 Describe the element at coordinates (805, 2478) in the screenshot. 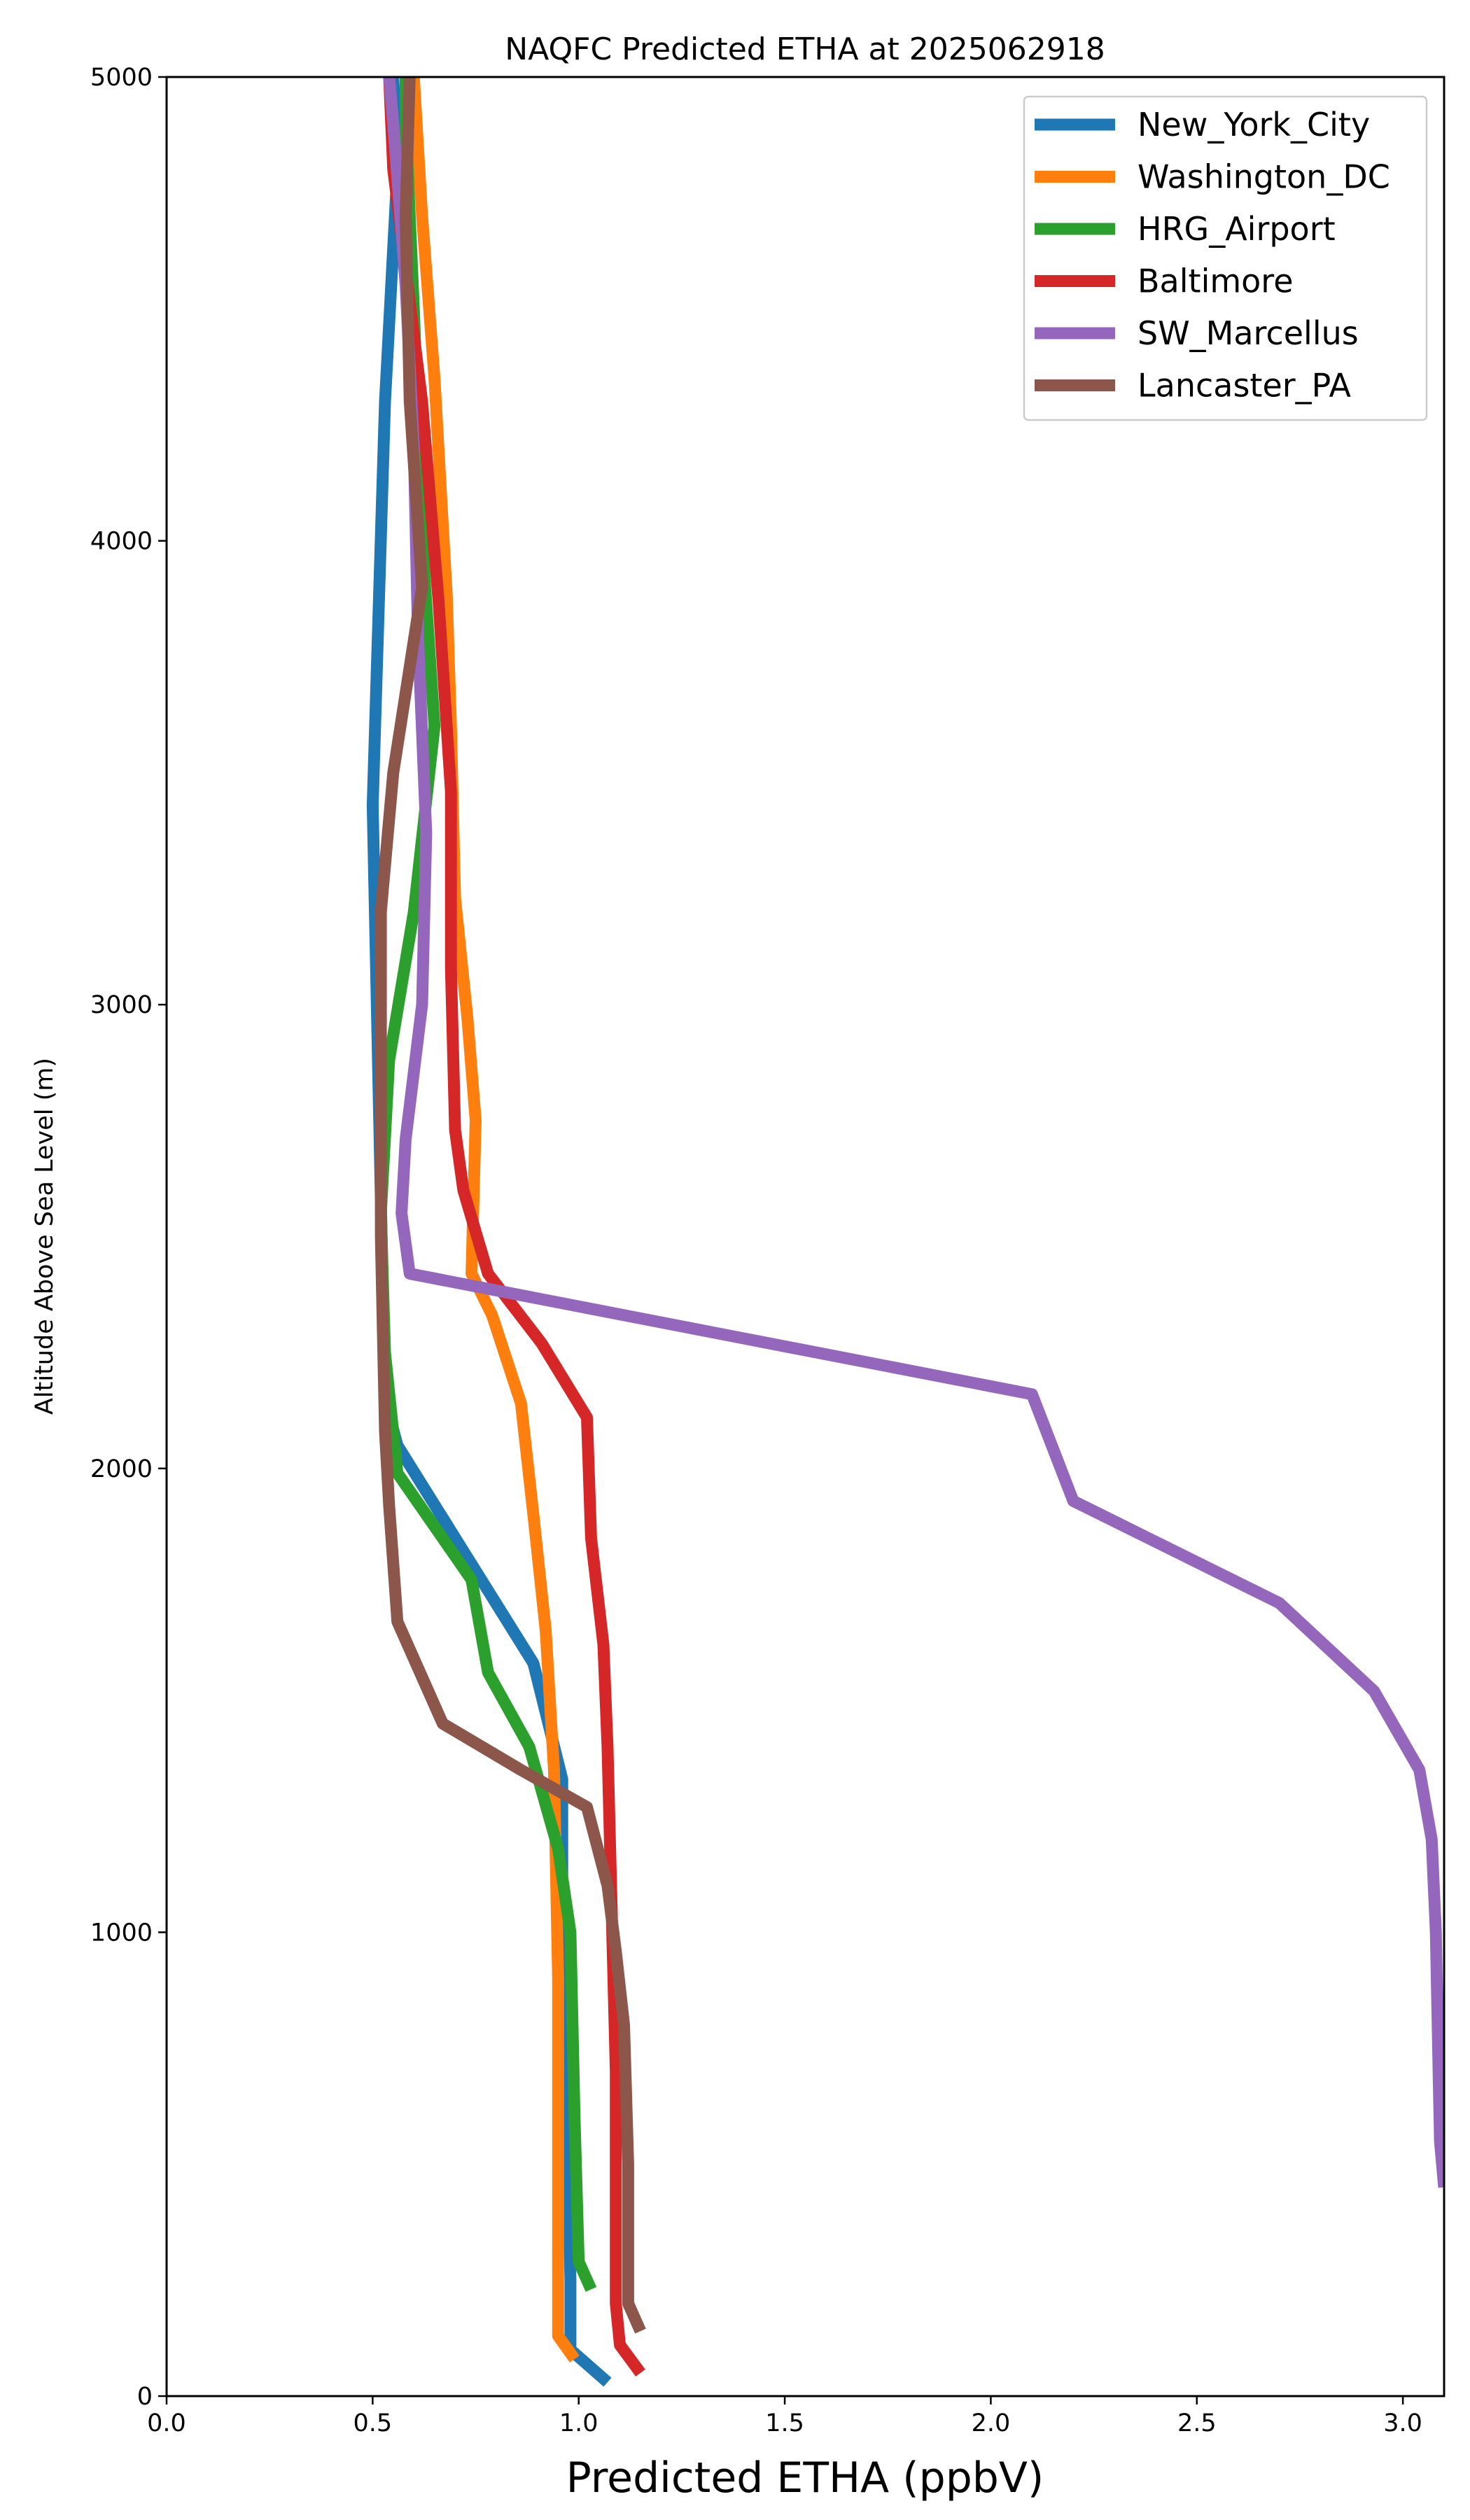

I see `x-axis-label: Predicted ETHA (ppbV)` at that location.